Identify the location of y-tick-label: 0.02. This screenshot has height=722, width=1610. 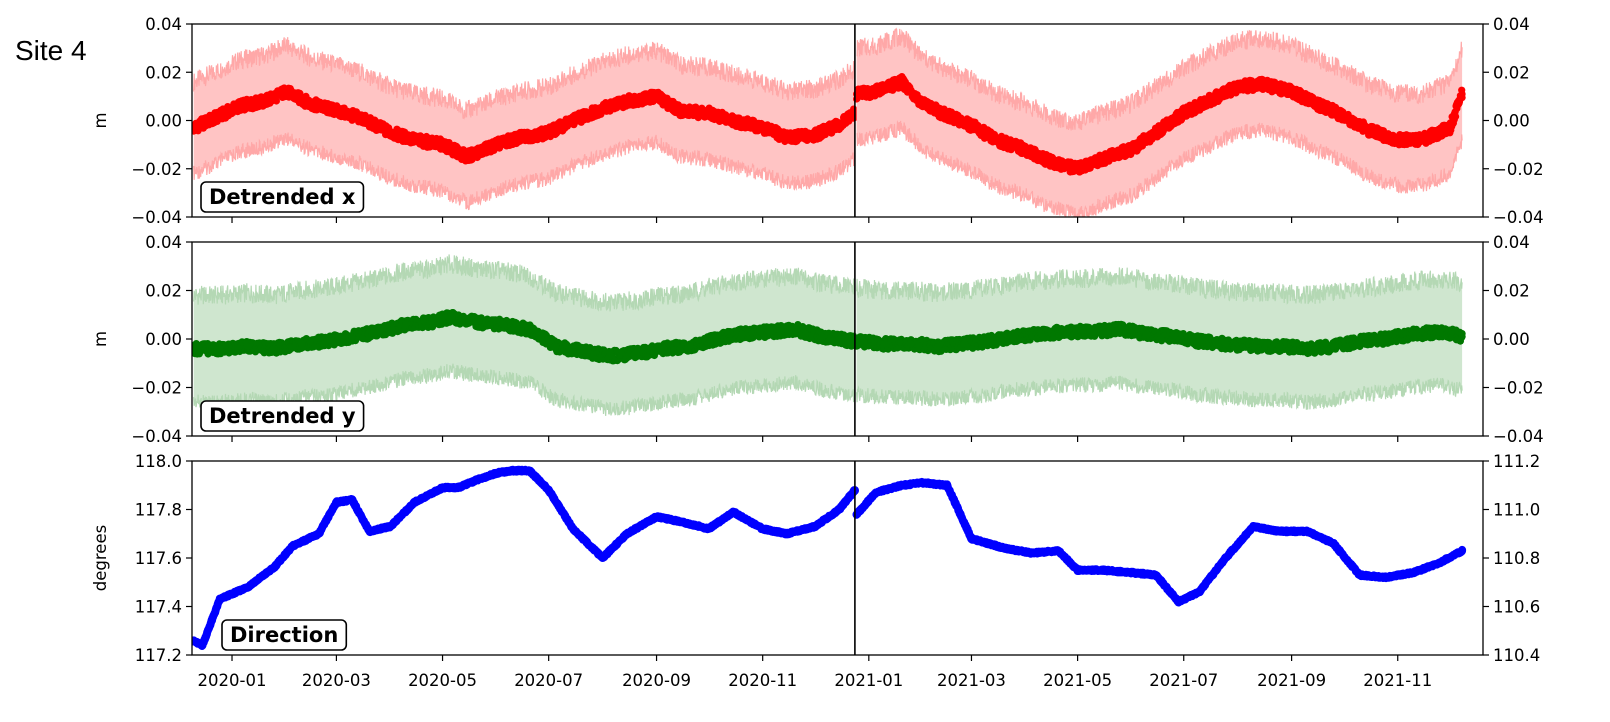
(163, 72).